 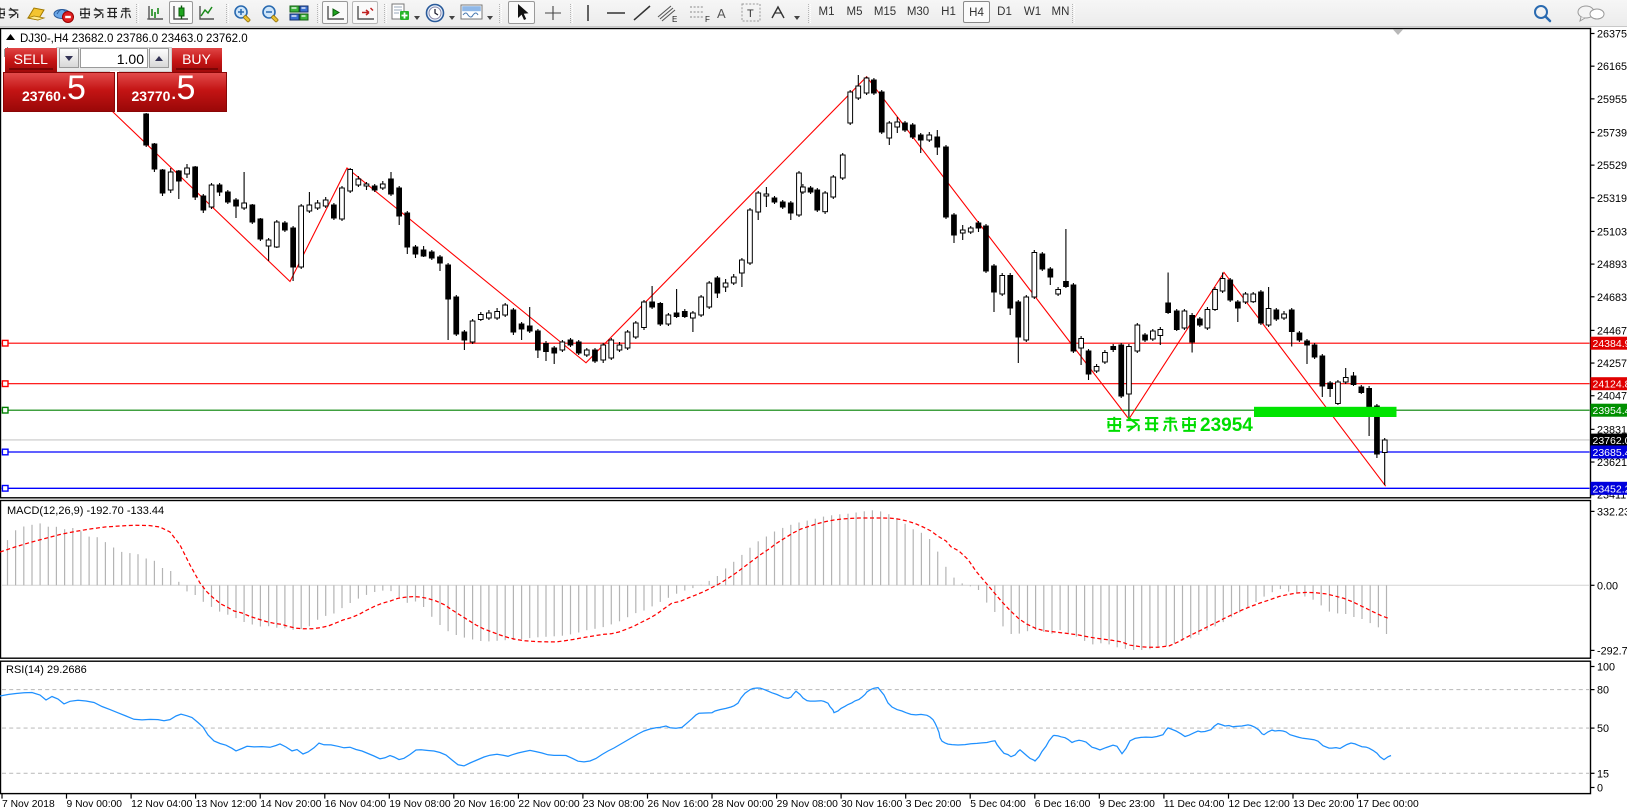 I want to click on svg-text: 29 Nov 08:00, so click(x=808, y=804).